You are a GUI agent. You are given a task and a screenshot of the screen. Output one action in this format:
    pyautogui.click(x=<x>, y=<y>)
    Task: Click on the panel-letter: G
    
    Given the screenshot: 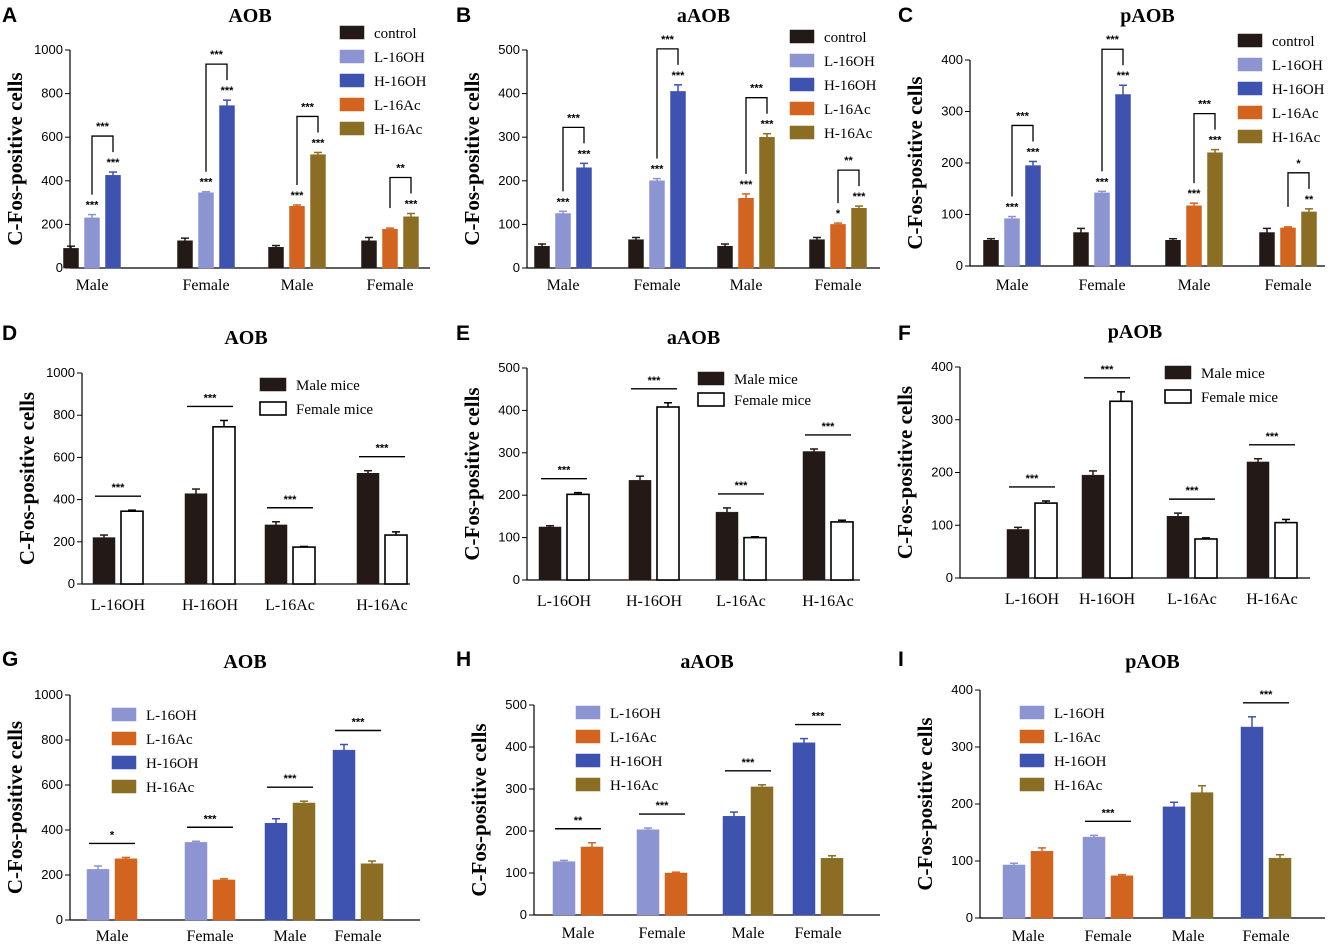 What is the action you would take?
    pyautogui.click(x=10, y=659)
    